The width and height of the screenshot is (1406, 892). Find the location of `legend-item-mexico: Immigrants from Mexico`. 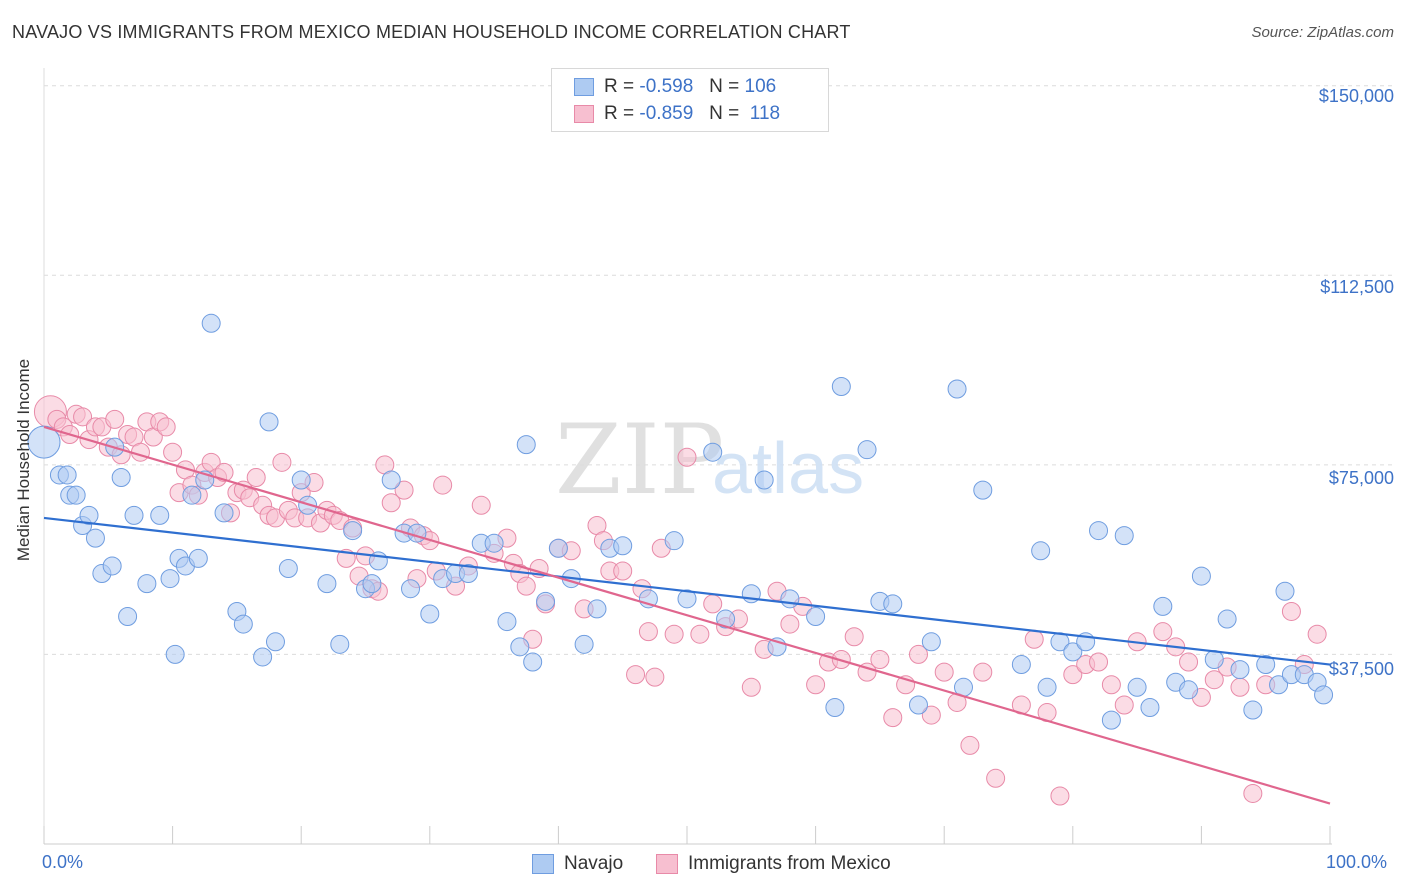

legend-item-mexico: Immigrants from Mexico is located at coordinates (773, 864).